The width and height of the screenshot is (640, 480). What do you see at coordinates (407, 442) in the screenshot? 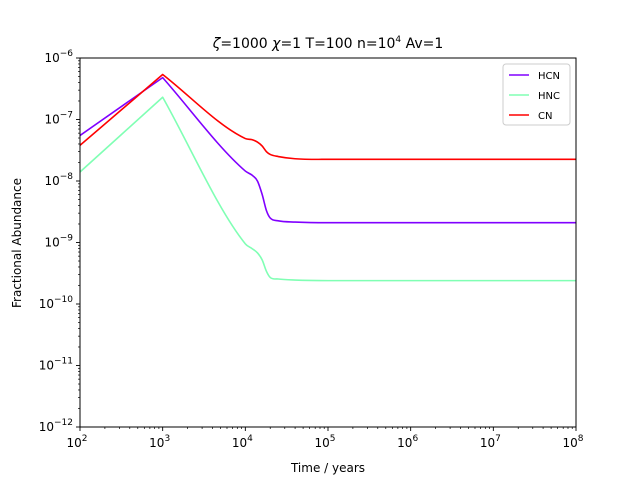
I see `x-tick-label: 10⁶` at bounding box center [407, 442].